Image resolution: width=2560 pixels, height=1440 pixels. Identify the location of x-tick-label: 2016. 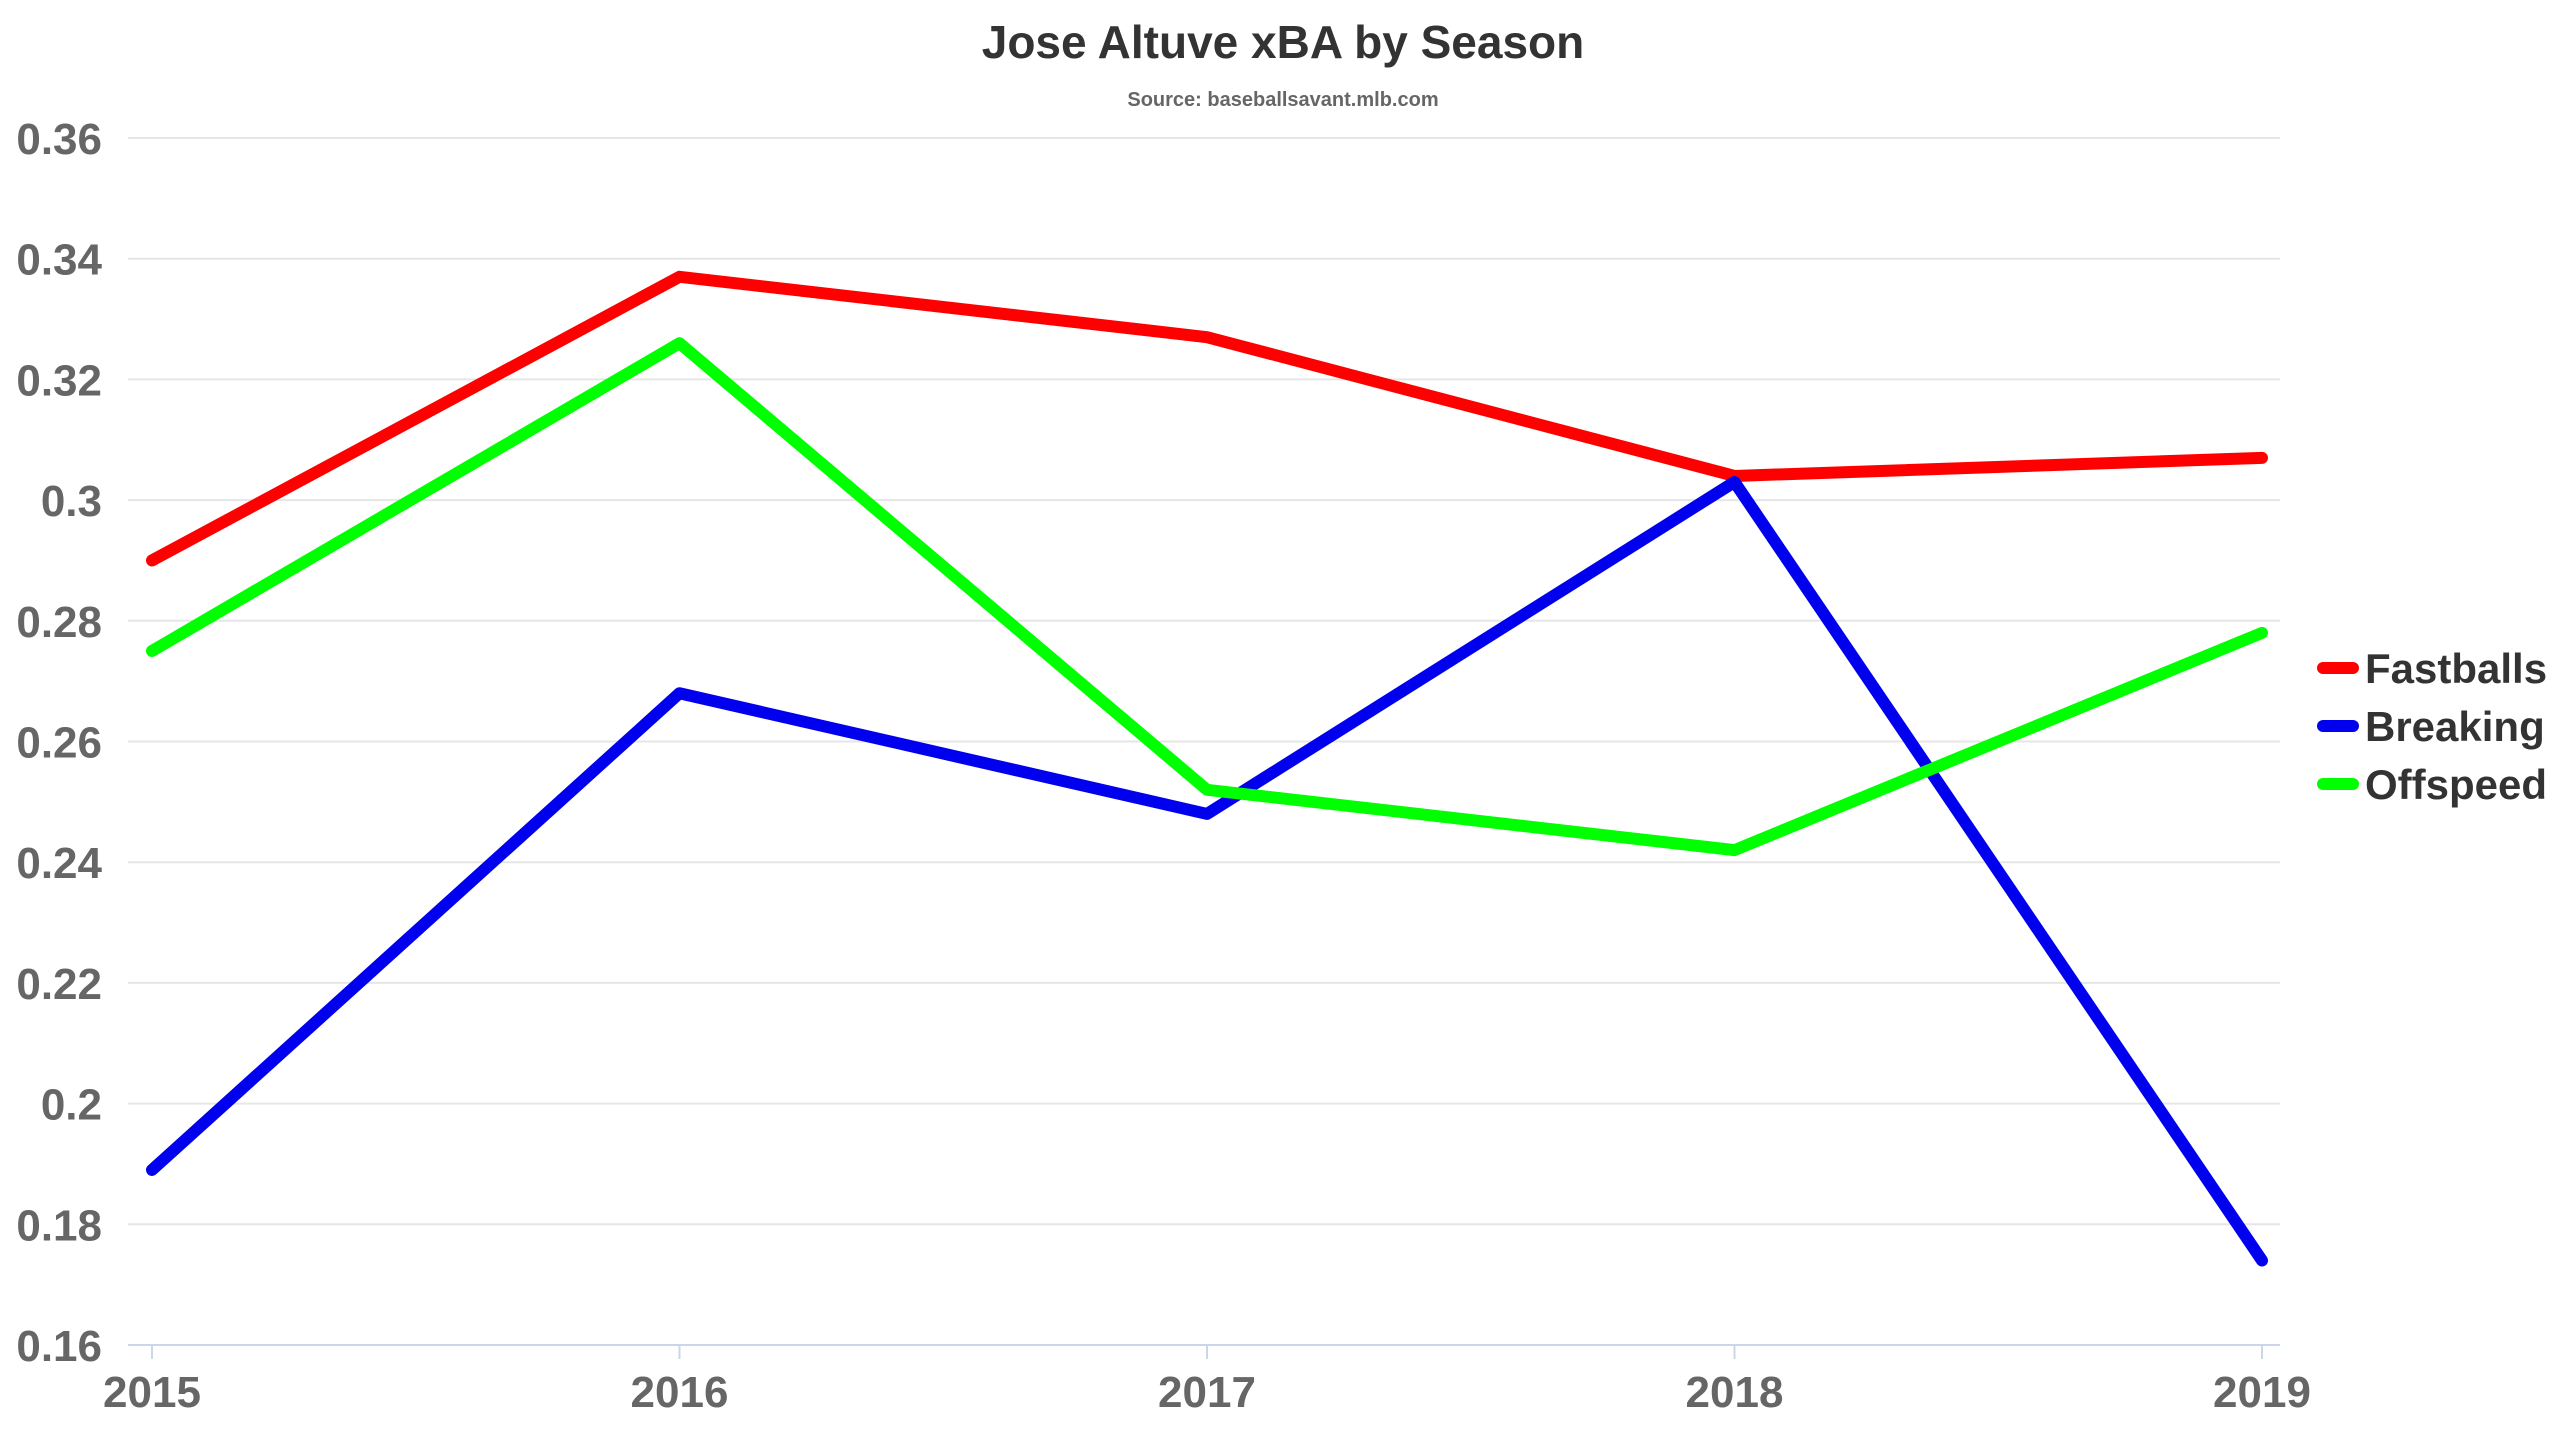
(680, 1392).